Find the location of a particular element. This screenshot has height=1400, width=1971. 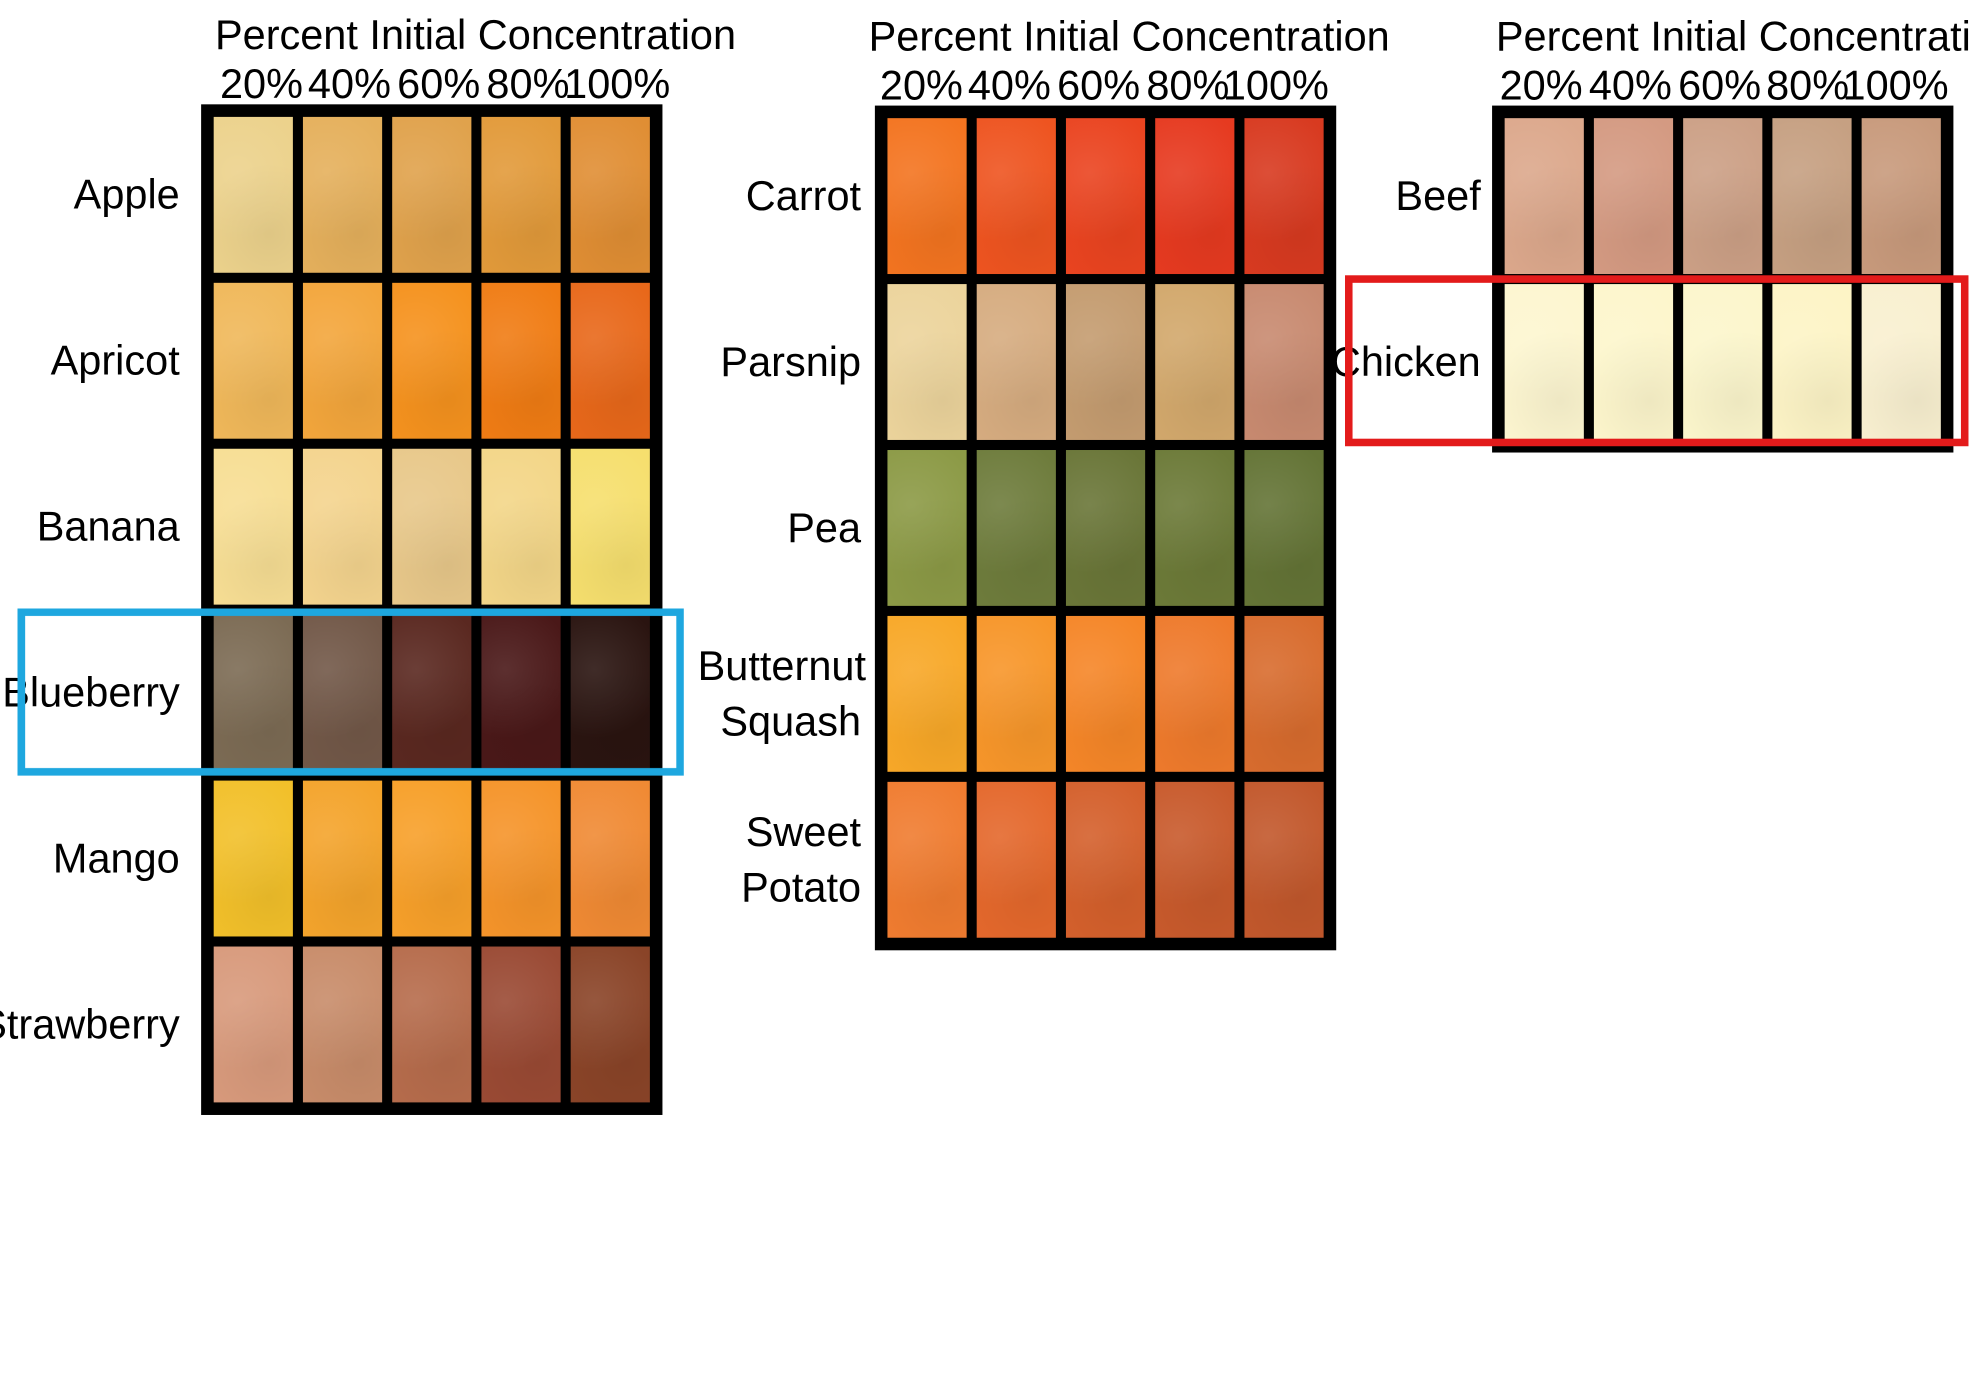

row-label: Blueberry is located at coordinates (91, 692).